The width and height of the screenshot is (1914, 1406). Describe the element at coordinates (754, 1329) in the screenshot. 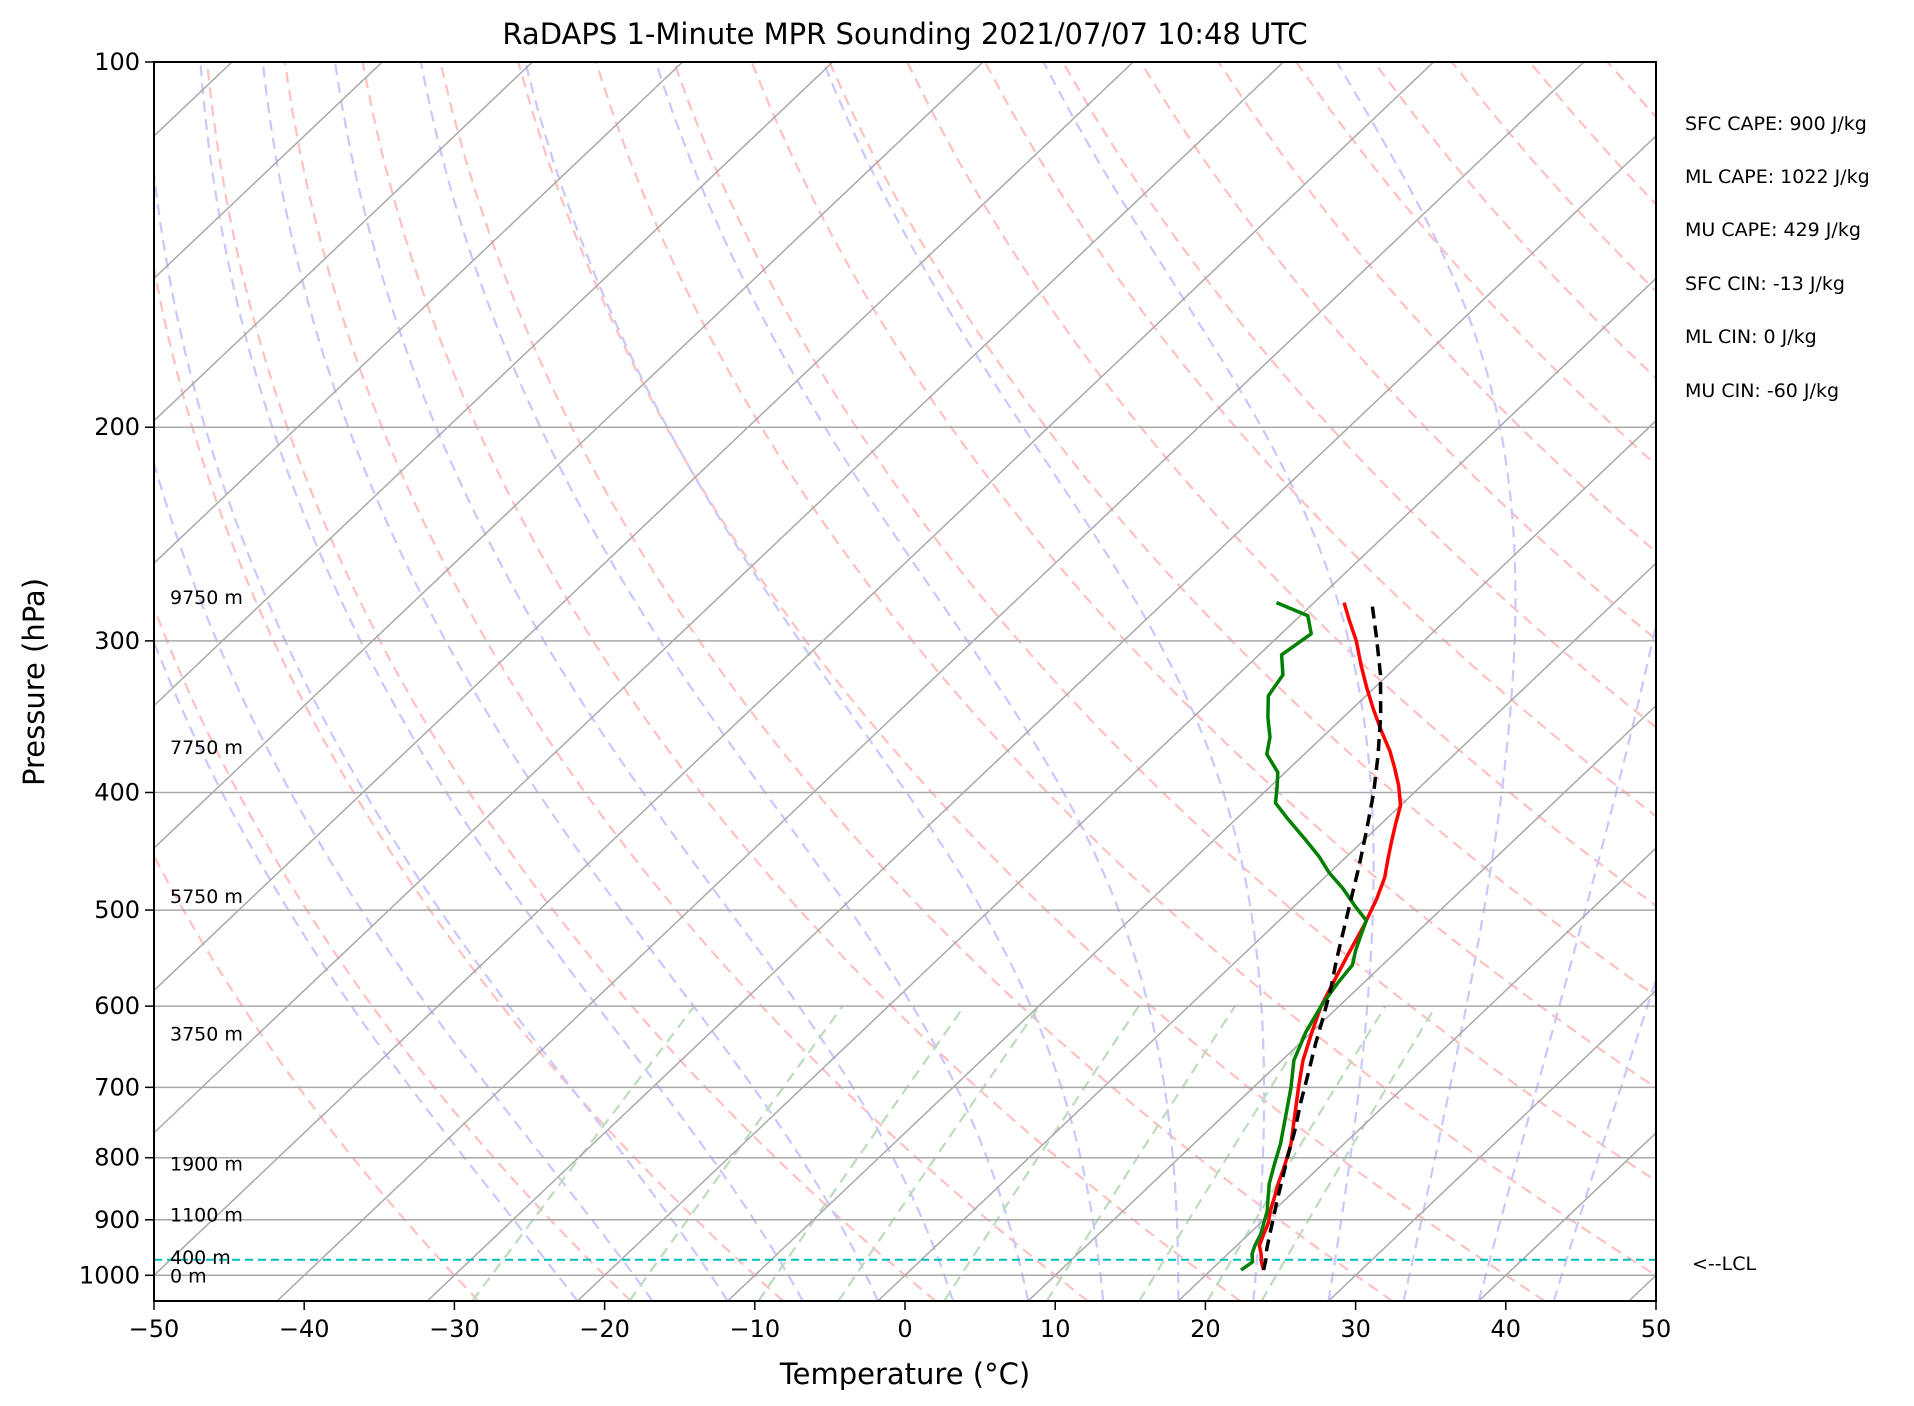

I see `x-tick-label: −10` at that location.